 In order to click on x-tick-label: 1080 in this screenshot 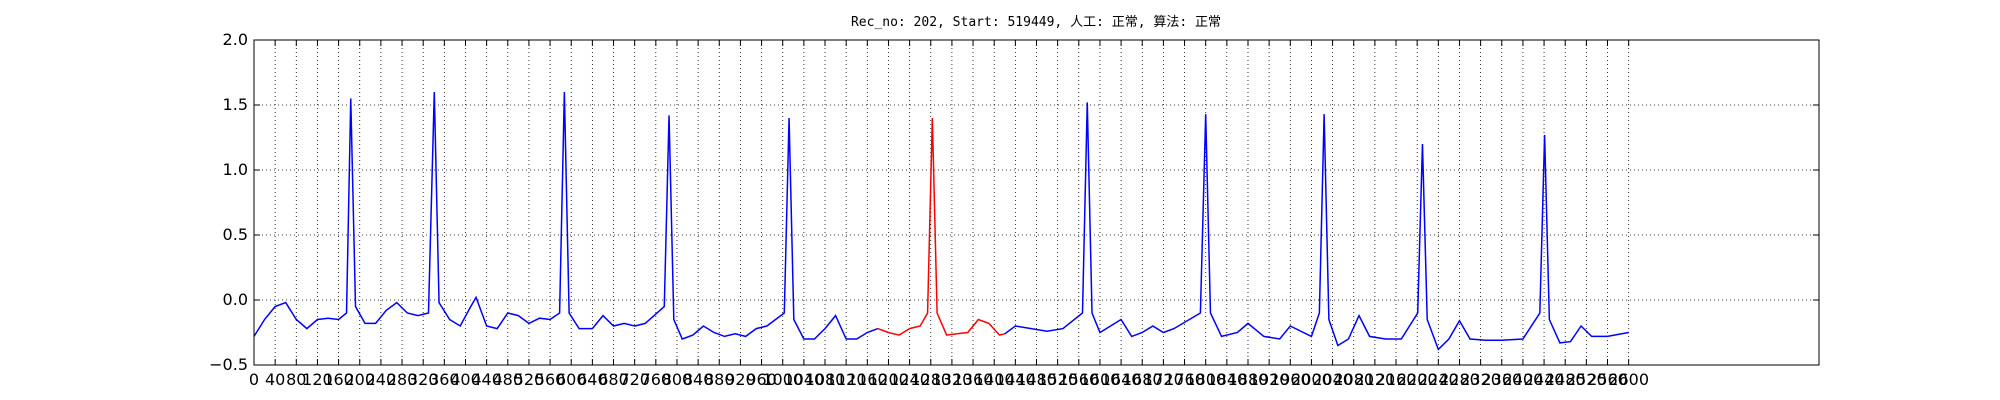, I will do `click(825, 379)`.